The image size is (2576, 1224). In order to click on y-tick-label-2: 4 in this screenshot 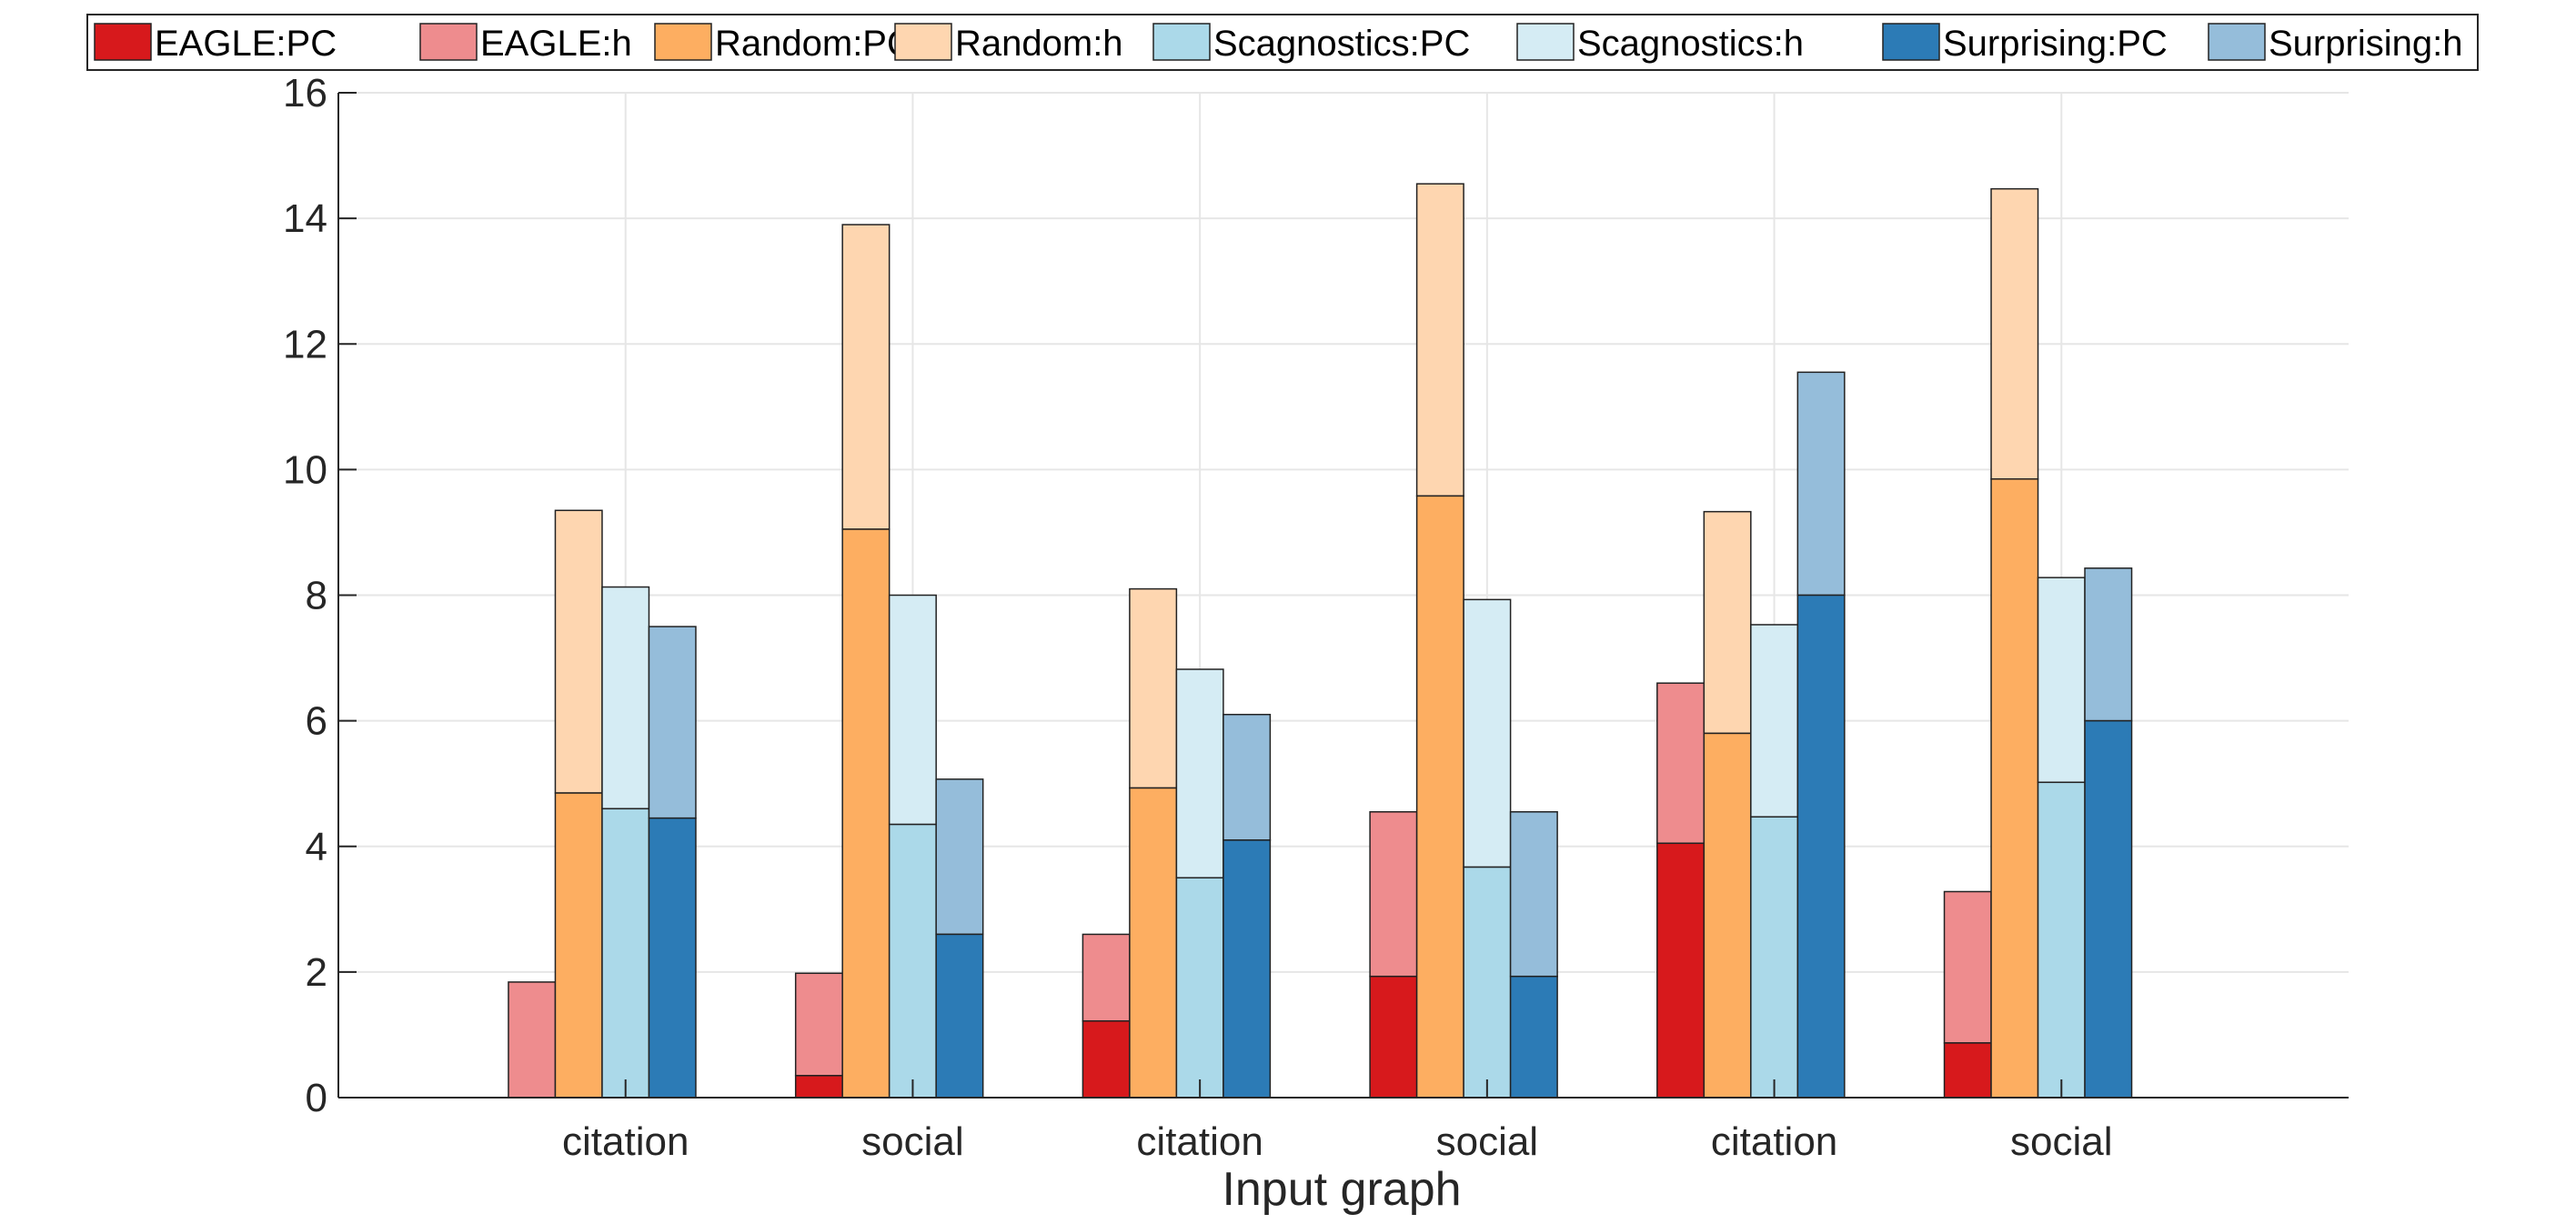, I will do `click(316, 847)`.